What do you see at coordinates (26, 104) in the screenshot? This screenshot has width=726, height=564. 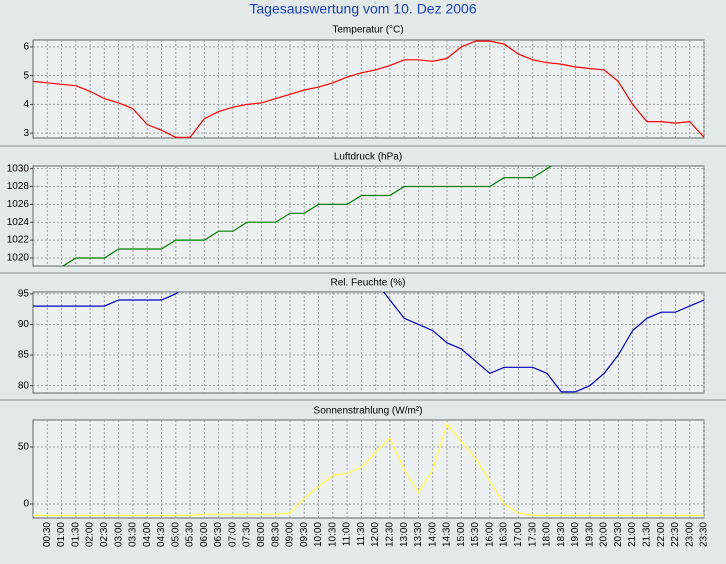 I see `y-tick-label: 4` at bounding box center [26, 104].